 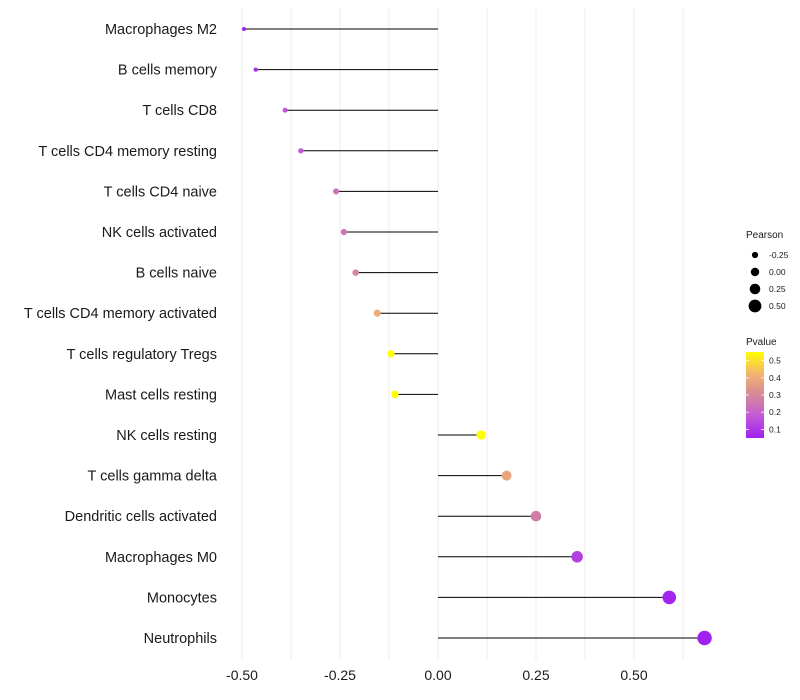 What do you see at coordinates (775, 412) in the screenshot?
I see `color-legend-label: 0.2` at bounding box center [775, 412].